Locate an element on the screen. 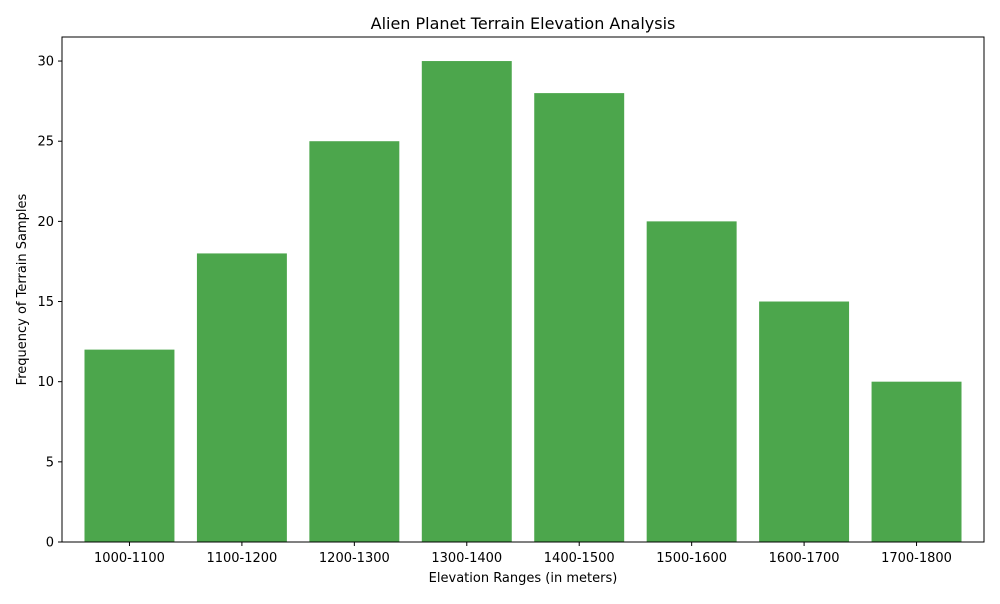 The image size is (1000, 604). x-tick-label: 1600-1700 is located at coordinates (804, 558).